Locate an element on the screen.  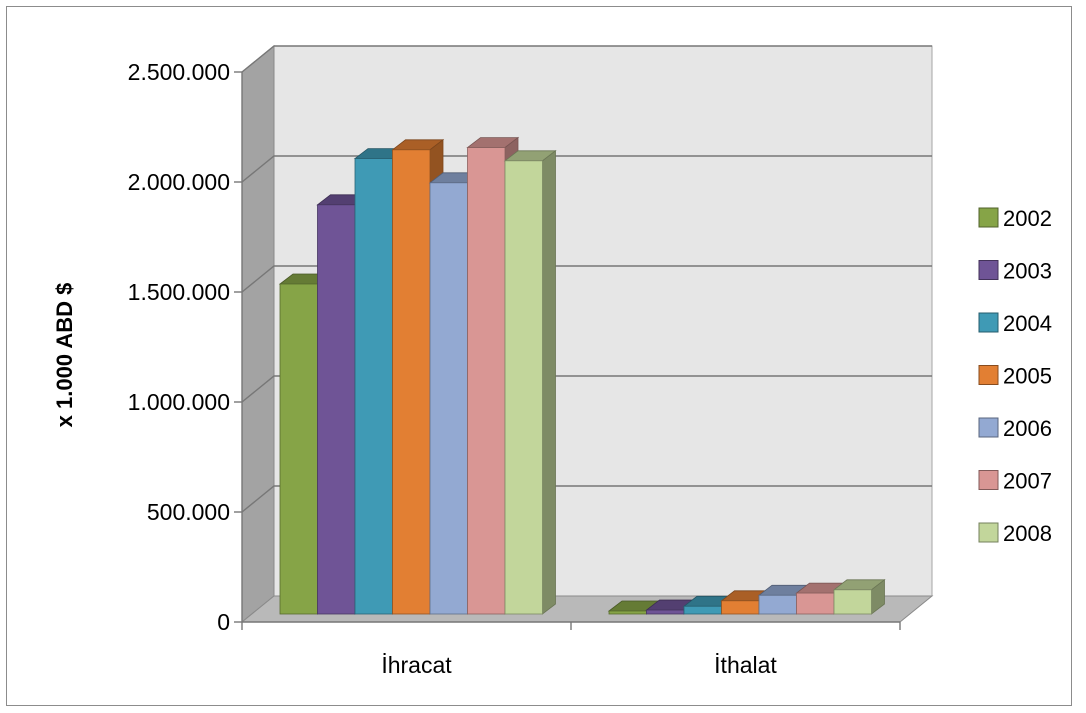
legend-item-2008: 2008 is located at coordinates (1015, 533).